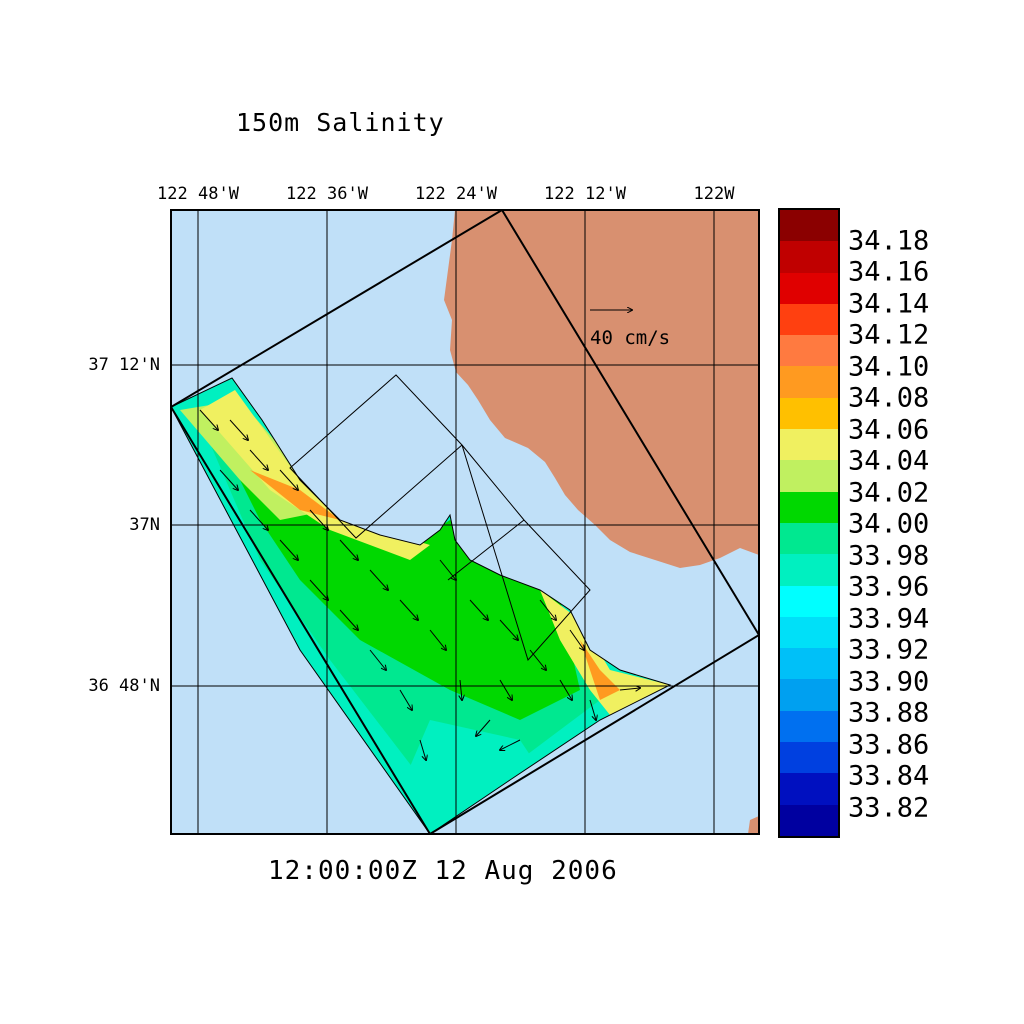  What do you see at coordinates (889, 335) in the screenshot?
I see `colorbar-label: 34.12` at bounding box center [889, 335].